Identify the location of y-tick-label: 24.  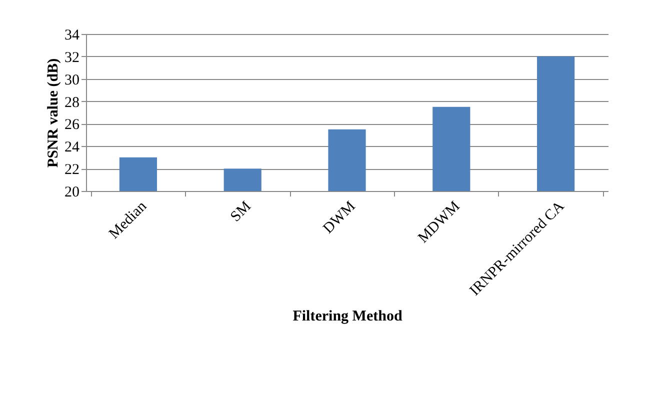
(72, 148).